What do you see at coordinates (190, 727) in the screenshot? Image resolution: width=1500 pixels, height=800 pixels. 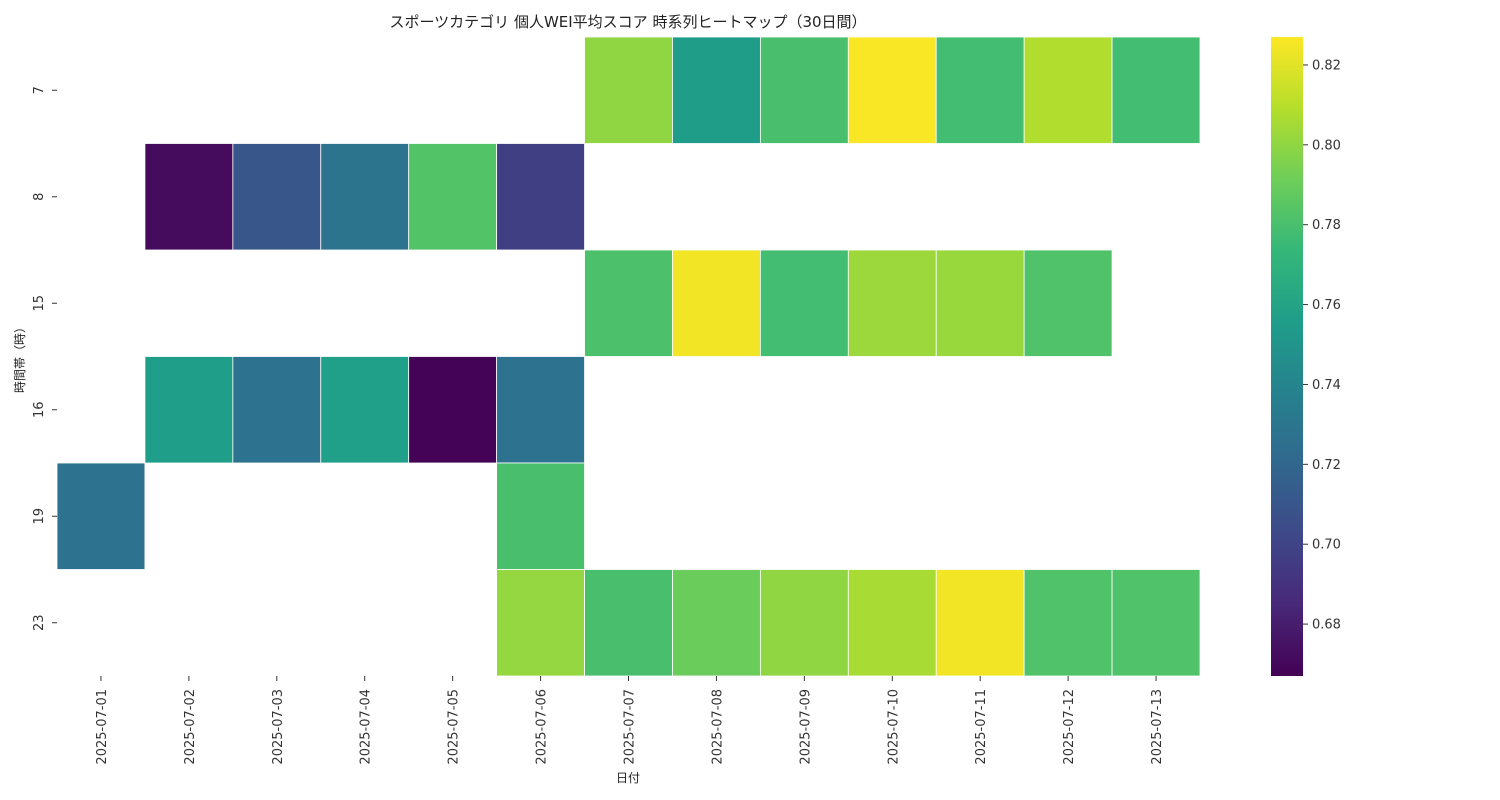 I see `x-tick-label: 2025-07-02` at bounding box center [190, 727].